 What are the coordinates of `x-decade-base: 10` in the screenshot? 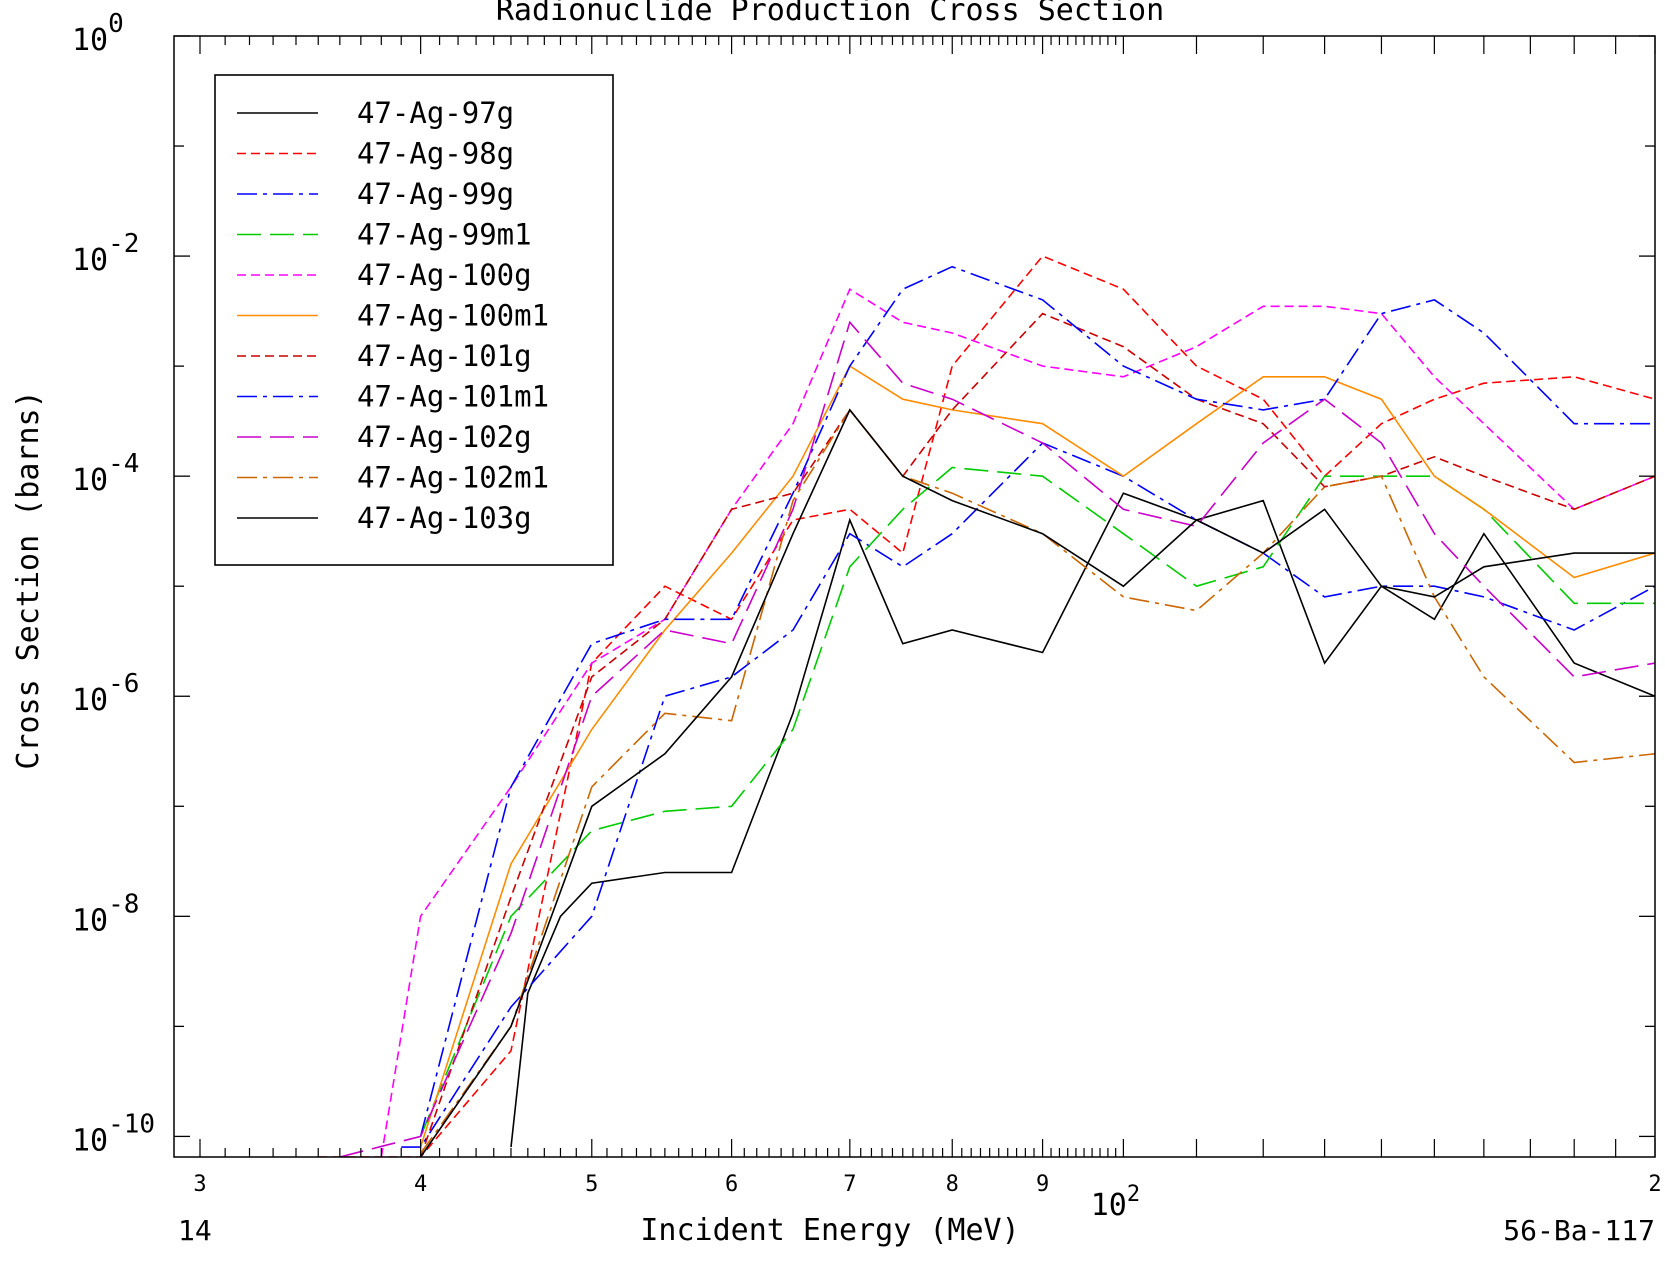 It's located at (1109, 1205).